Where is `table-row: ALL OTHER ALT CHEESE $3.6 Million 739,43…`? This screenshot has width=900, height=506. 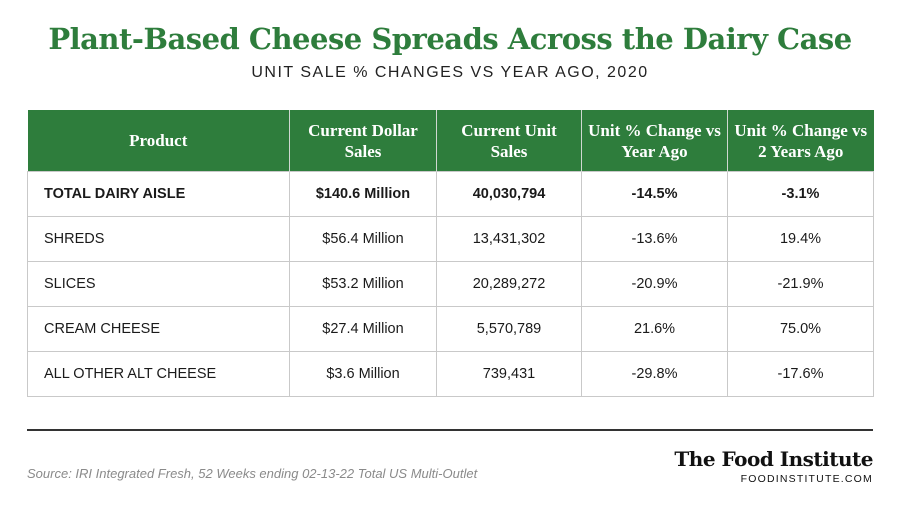 table-row: ALL OTHER ALT CHEESE $3.6 Million 739,43… is located at coordinates (450, 374).